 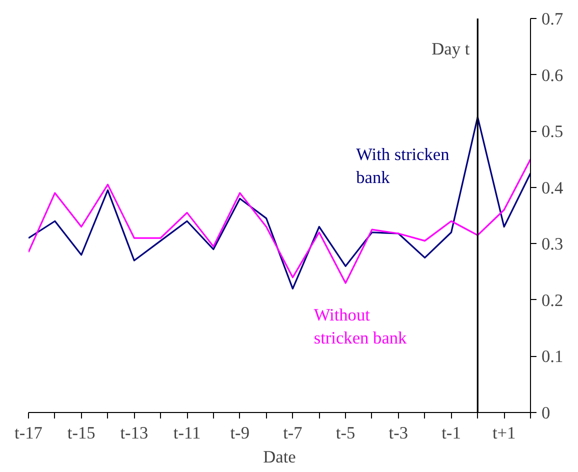 I want to click on x-tick-label: t+1, so click(x=504, y=433).